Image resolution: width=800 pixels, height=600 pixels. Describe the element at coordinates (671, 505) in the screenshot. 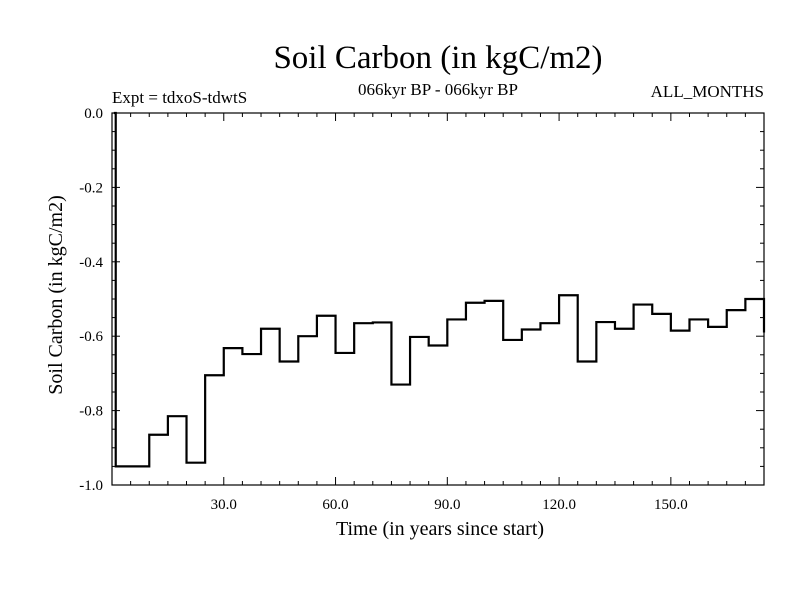

I see `x-tick-label: 150.0` at that location.